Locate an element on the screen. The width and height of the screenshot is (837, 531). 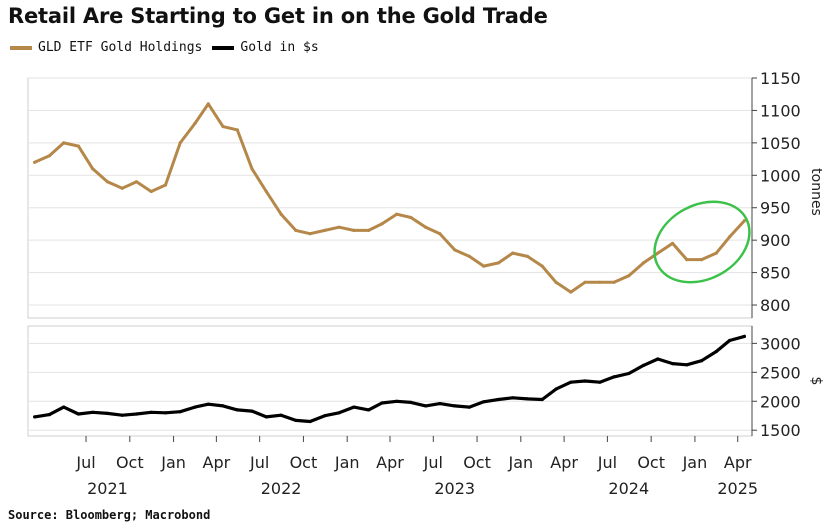
ytick-label-top-950: 950 is located at coordinates (775, 208).